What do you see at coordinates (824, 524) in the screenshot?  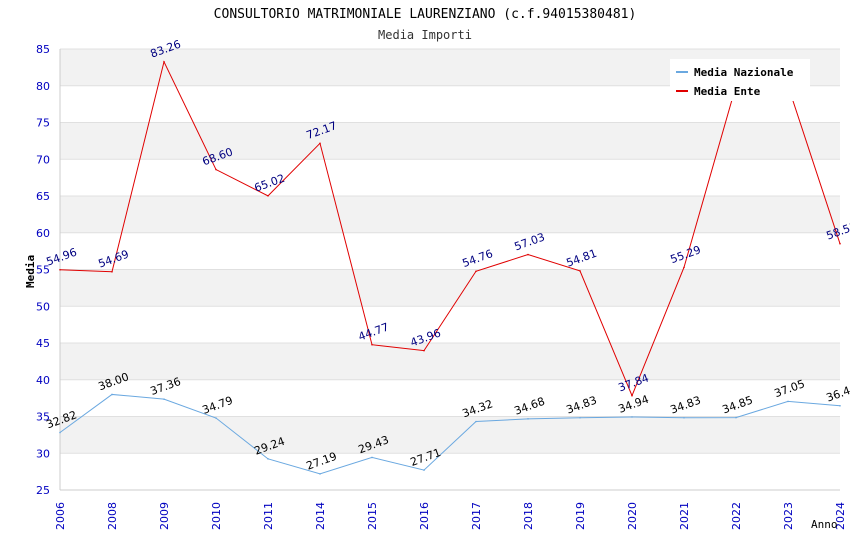 I see `x-axis-title: Anno` at bounding box center [824, 524].